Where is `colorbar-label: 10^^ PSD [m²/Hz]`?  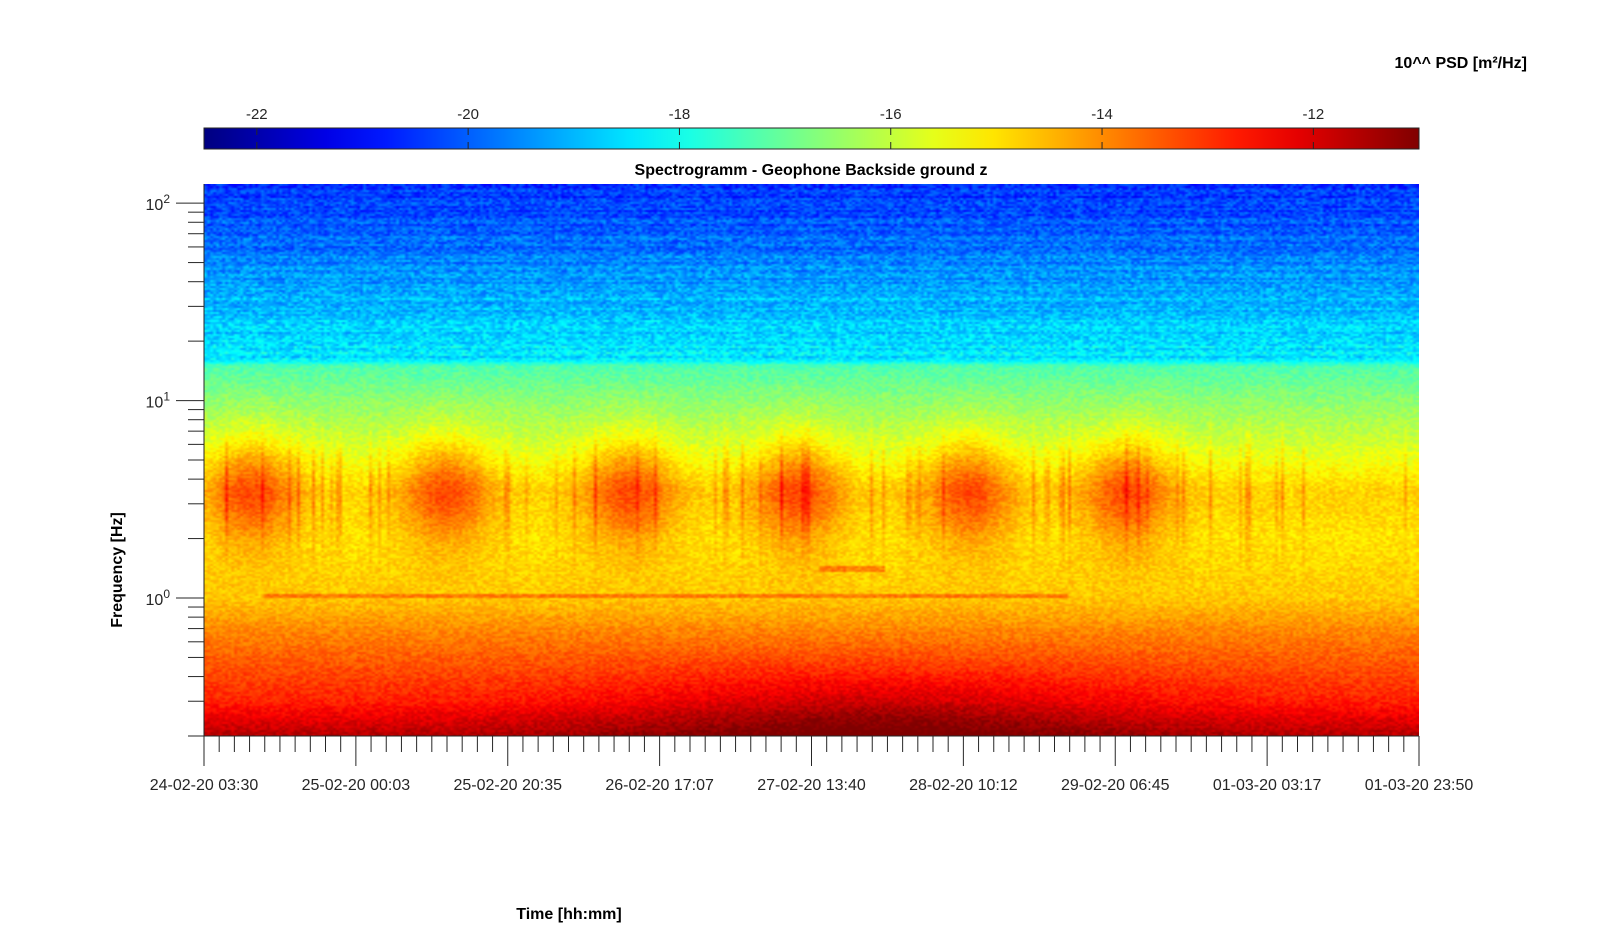 colorbar-label: 10^^ PSD [m²/Hz] is located at coordinates (1461, 63).